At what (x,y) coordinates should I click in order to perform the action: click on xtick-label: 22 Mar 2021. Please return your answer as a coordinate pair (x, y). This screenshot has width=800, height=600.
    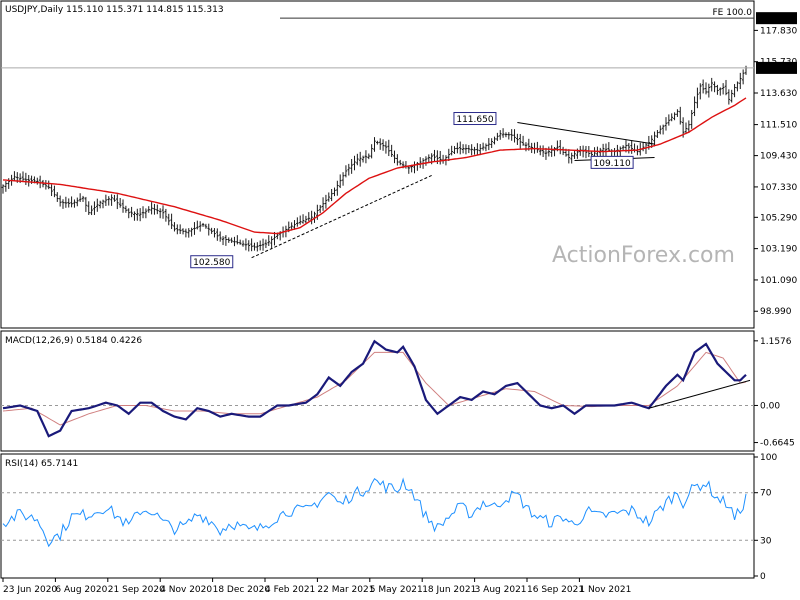
    Looking at the image, I should click on (345, 590).